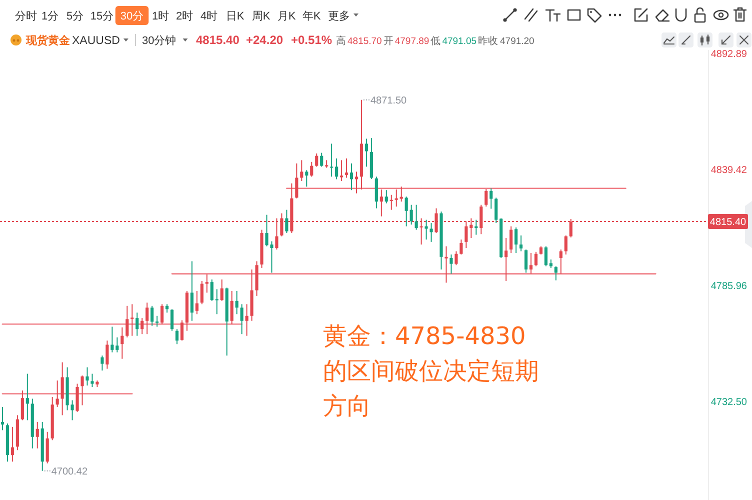  Describe the element at coordinates (311, 40) in the screenshot. I see `text: +0.51%` at that location.